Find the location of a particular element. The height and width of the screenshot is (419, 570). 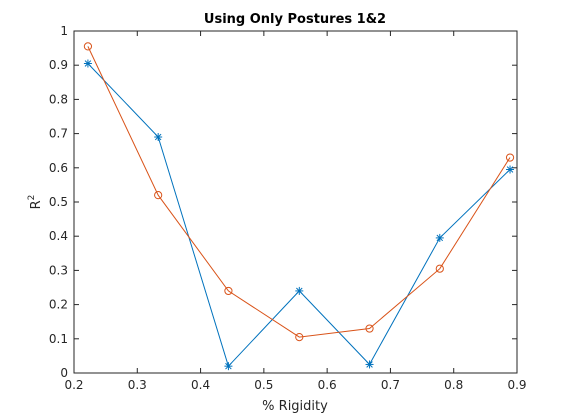

y-tick-label: 0.9 is located at coordinates (58, 65).